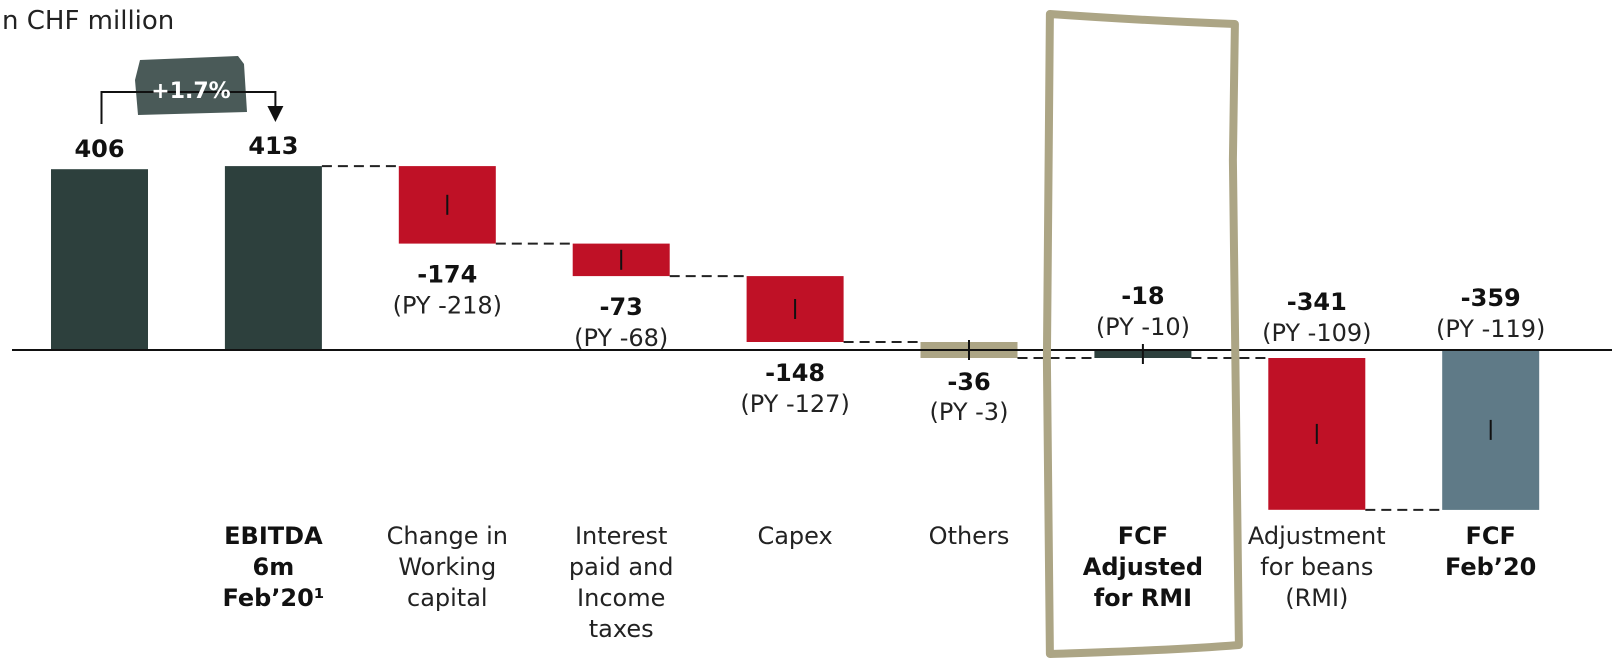  What do you see at coordinates (1316, 567) in the screenshot?
I see `category-label-adjustment-beans: for beans` at bounding box center [1316, 567].